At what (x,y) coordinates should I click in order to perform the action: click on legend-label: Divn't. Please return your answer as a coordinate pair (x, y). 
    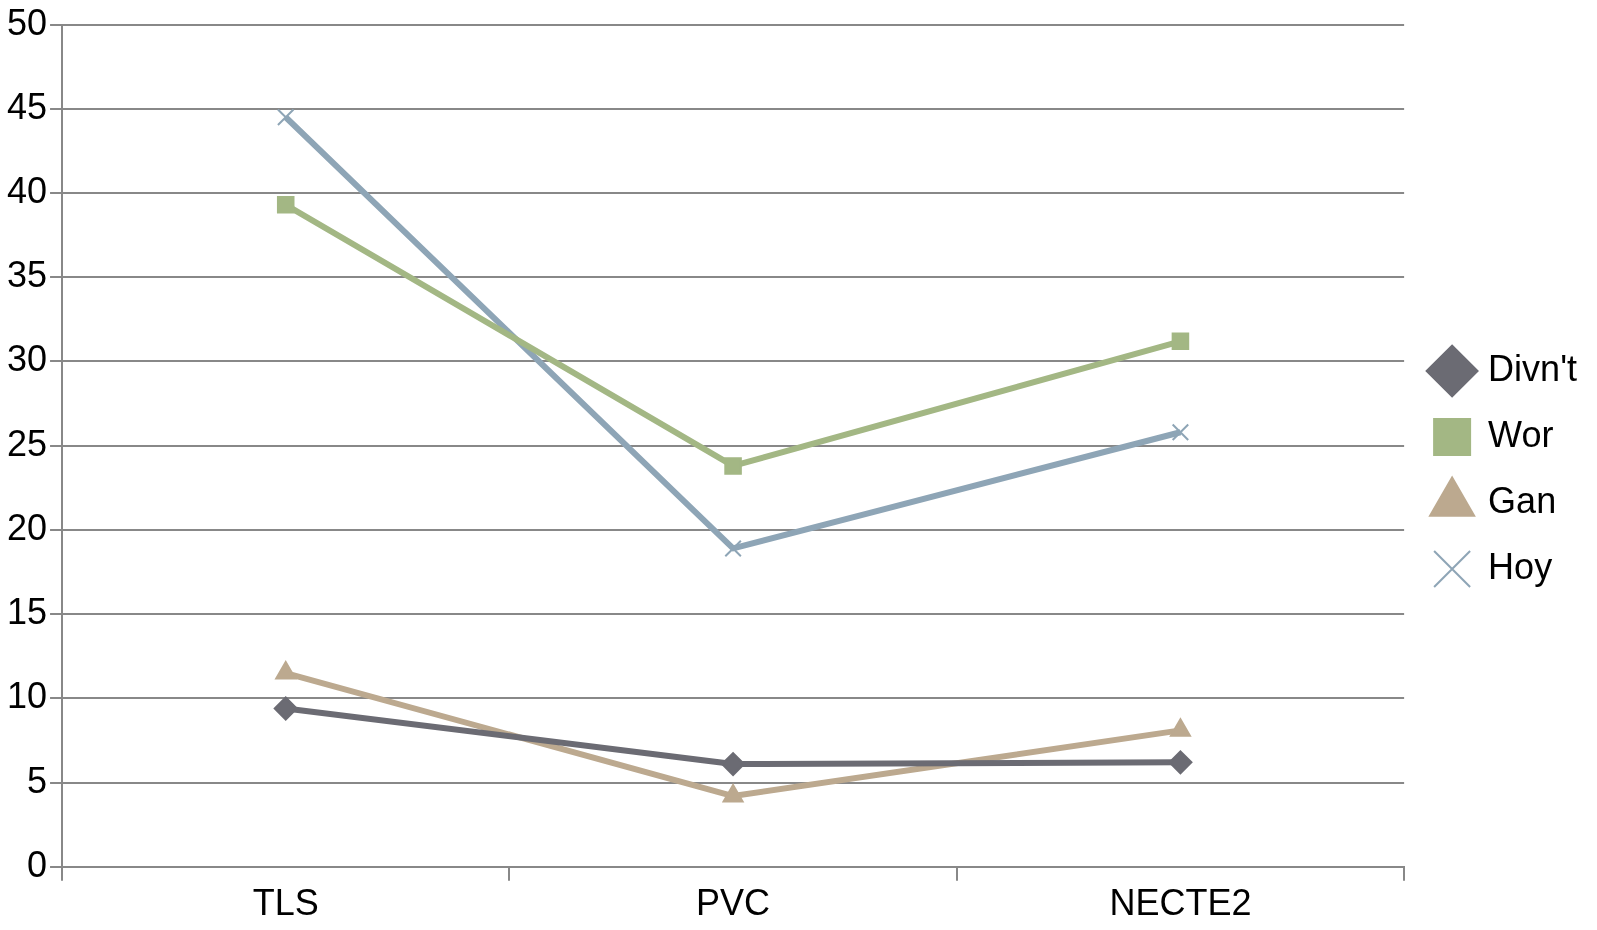
    Looking at the image, I should click on (1533, 368).